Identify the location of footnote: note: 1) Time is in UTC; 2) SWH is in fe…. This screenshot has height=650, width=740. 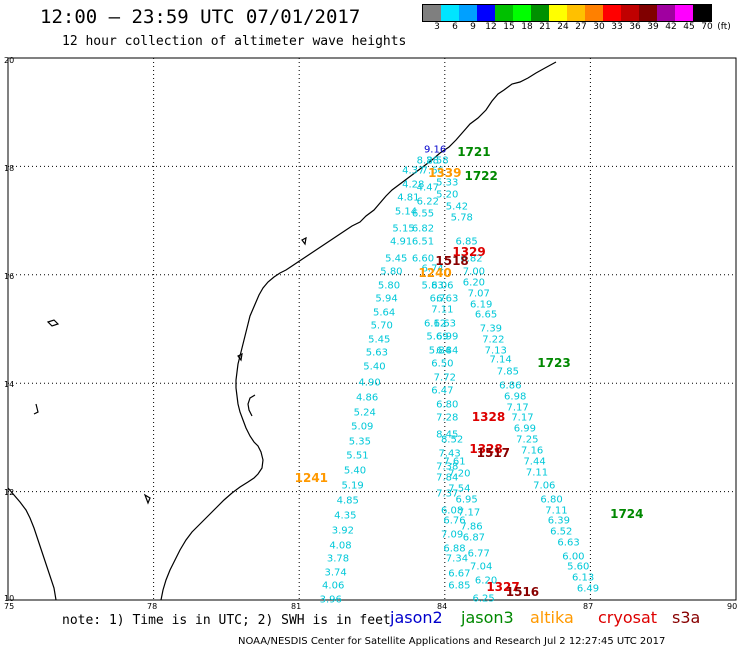
(226, 620).